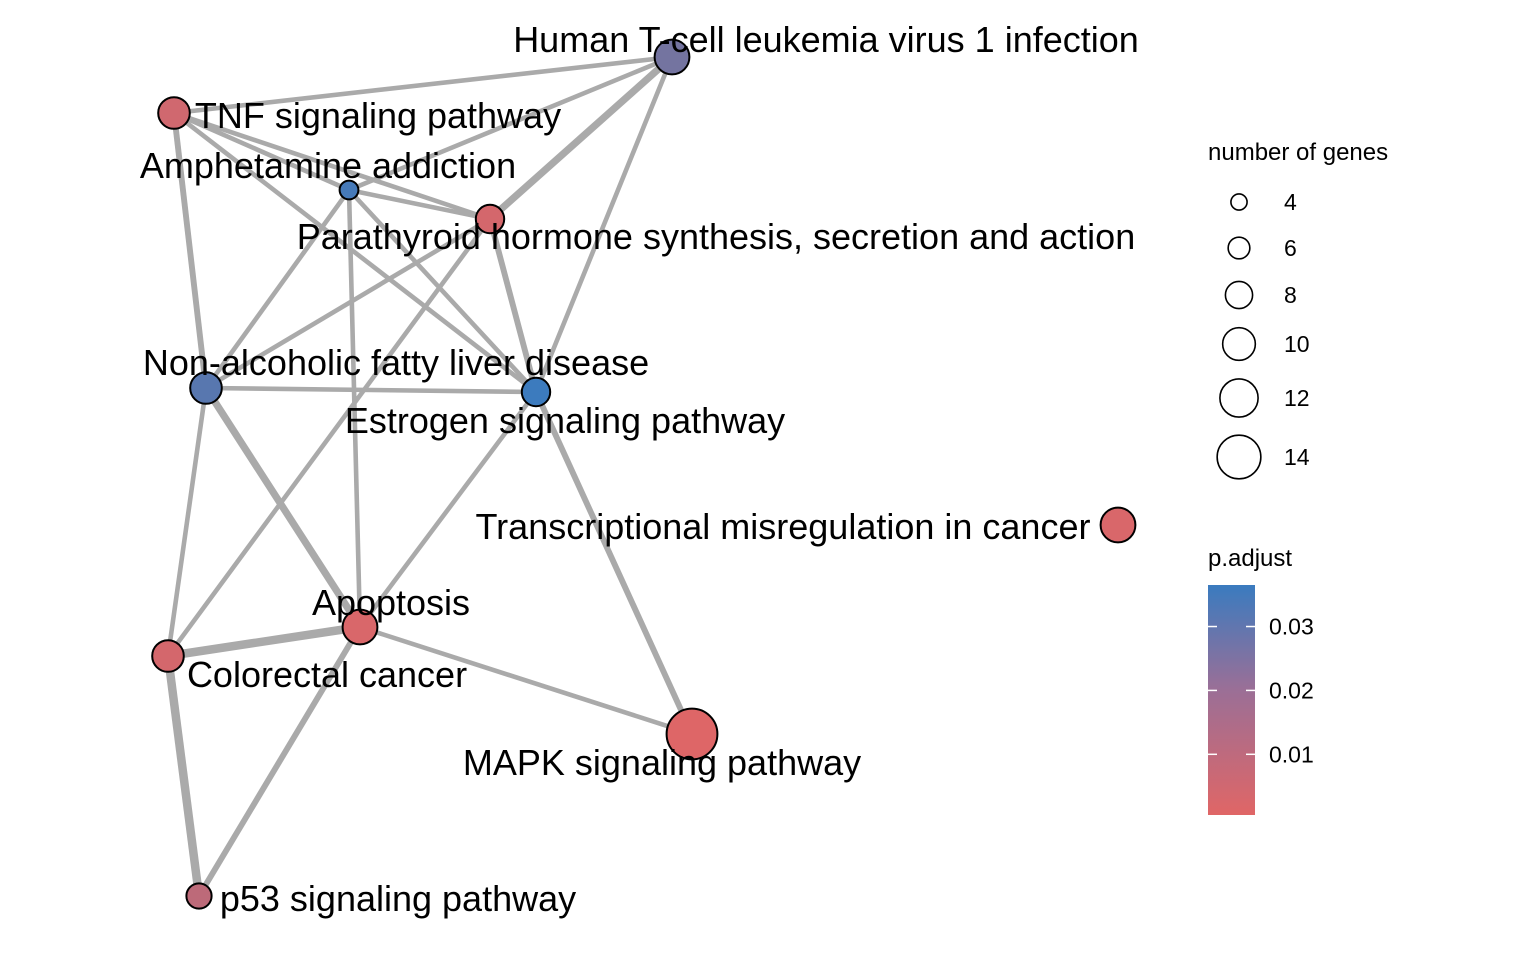 The width and height of the screenshot is (1536, 960). Describe the element at coordinates (1290, 248) in the screenshot. I see `size-legend-label-6: 6` at that location.